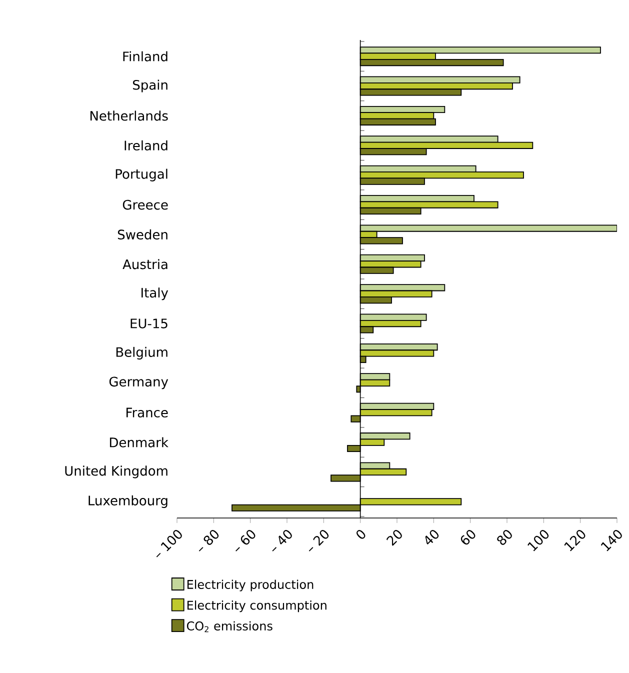 The image size is (629, 673). What do you see at coordinates (145, 56) in the screenshot?
I see `y-tick-label: Finland` at bounding box center [145, 56].